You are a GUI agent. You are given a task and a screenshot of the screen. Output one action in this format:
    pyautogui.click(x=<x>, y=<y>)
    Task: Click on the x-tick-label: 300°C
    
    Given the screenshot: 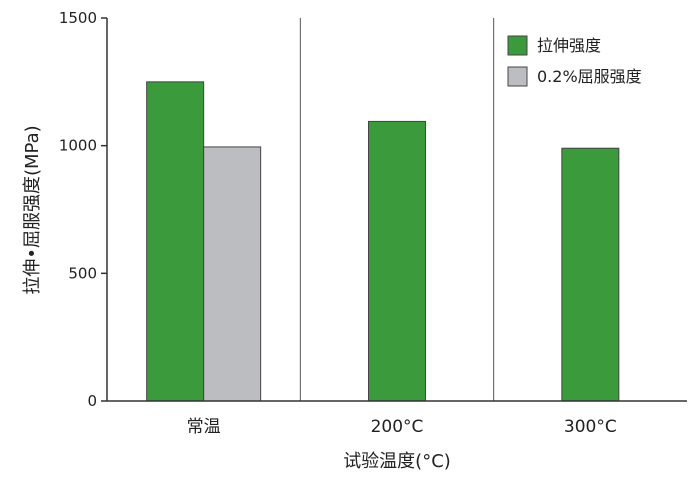 What is the action you would take?
    pyautogui.click(x=590, y=427)
    